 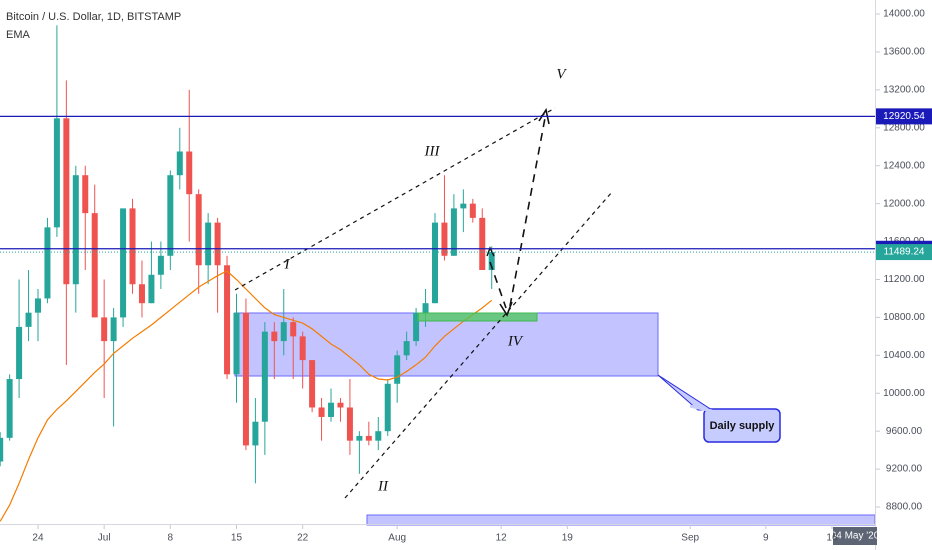 I want to click on y-tick-label: 14000.00, so click(x=904, y=14).